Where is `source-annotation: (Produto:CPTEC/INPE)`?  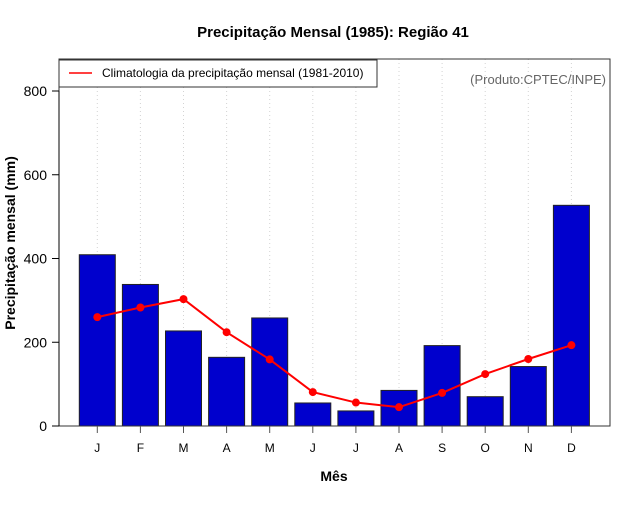 source-annotation: (Produto:CPTEC/INPE) is located at coordinates (538, 79).